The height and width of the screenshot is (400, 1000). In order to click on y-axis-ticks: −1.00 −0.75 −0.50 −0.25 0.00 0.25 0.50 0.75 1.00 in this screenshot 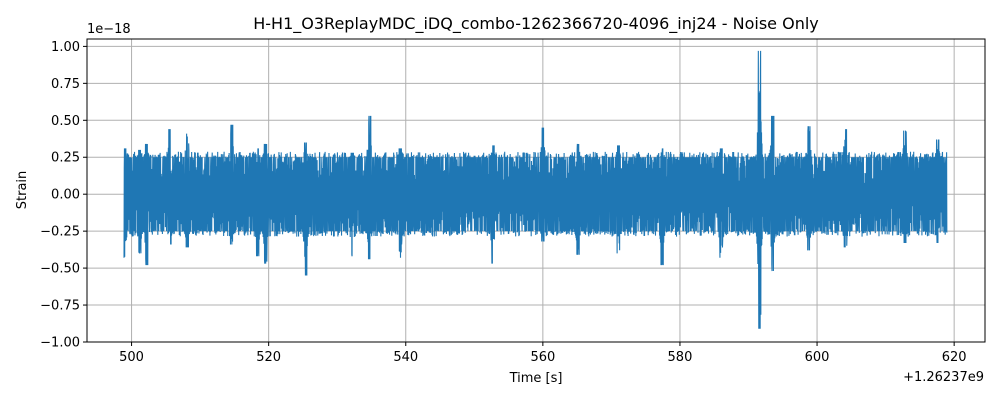, I will do `click(63, 195)`.